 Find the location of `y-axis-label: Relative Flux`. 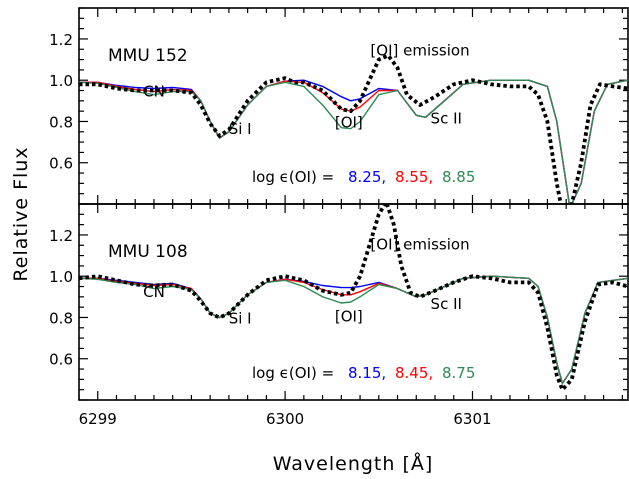

y-axis-label: Relative Flux is located at coordinates (21, 213).